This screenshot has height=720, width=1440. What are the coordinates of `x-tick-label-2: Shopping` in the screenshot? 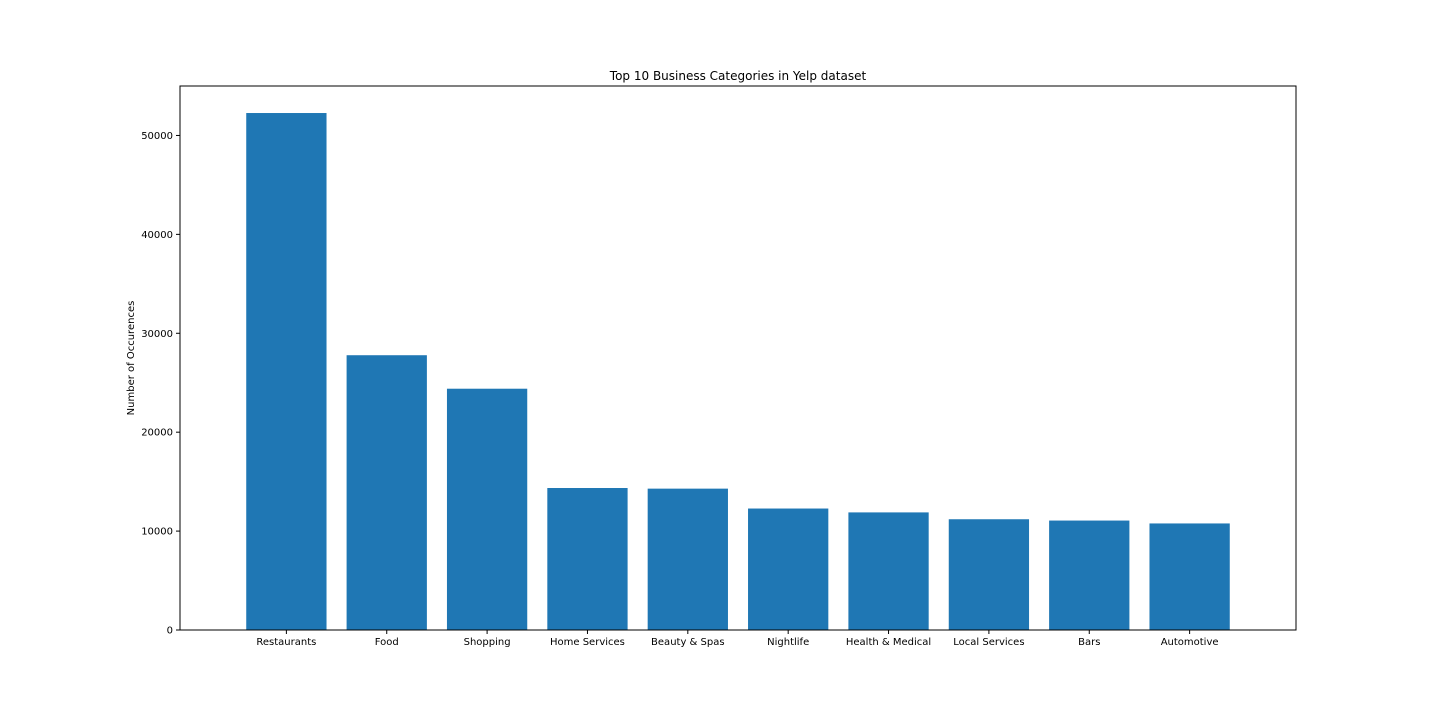 It's located at (487, 642).